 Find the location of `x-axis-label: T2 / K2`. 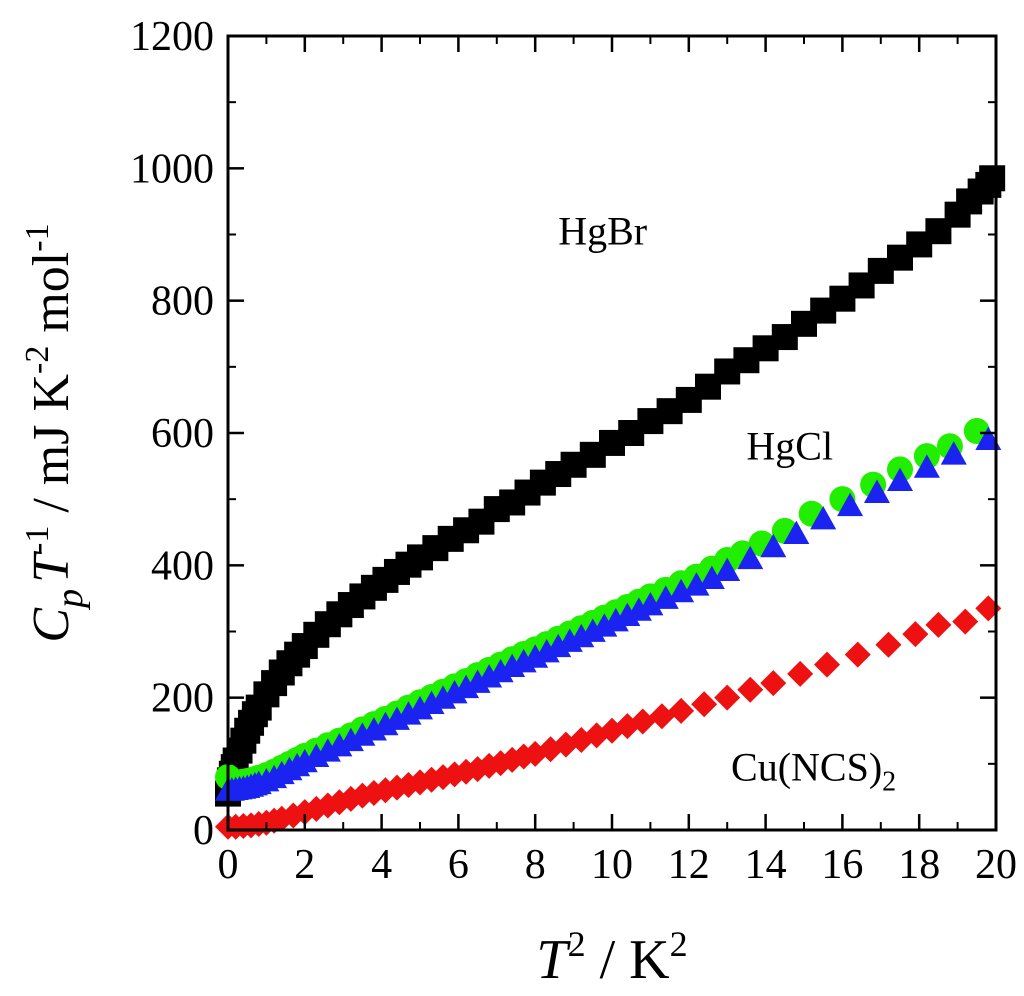

x-axis-label: T2 / K2 is located at coordinates (611, 957).